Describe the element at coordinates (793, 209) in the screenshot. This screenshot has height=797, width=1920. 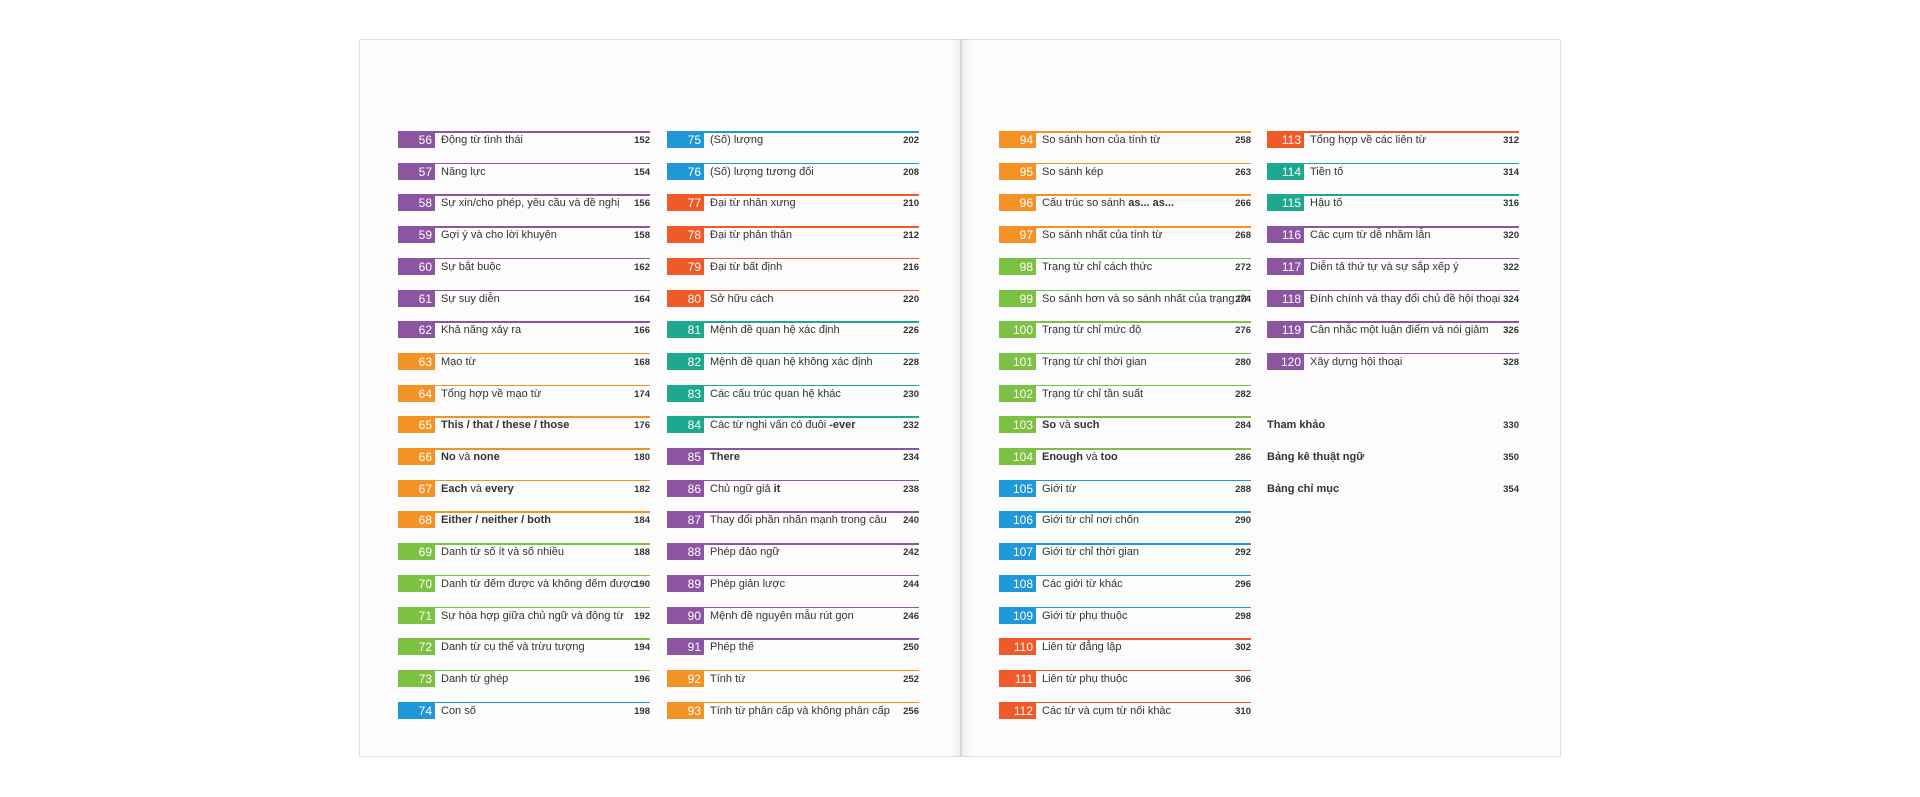
I see `toc-entry: 77 Đại từ nhân xưng 210` at that location.